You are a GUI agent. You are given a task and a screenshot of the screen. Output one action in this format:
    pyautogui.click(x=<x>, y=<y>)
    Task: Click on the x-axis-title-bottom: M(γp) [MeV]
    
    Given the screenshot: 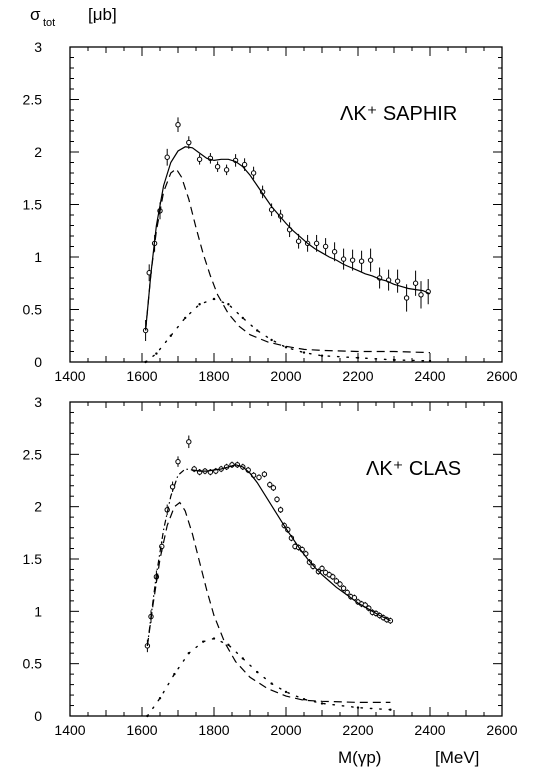 What is the action you would take?
    pyautogui.click(x=408, y=757)
    